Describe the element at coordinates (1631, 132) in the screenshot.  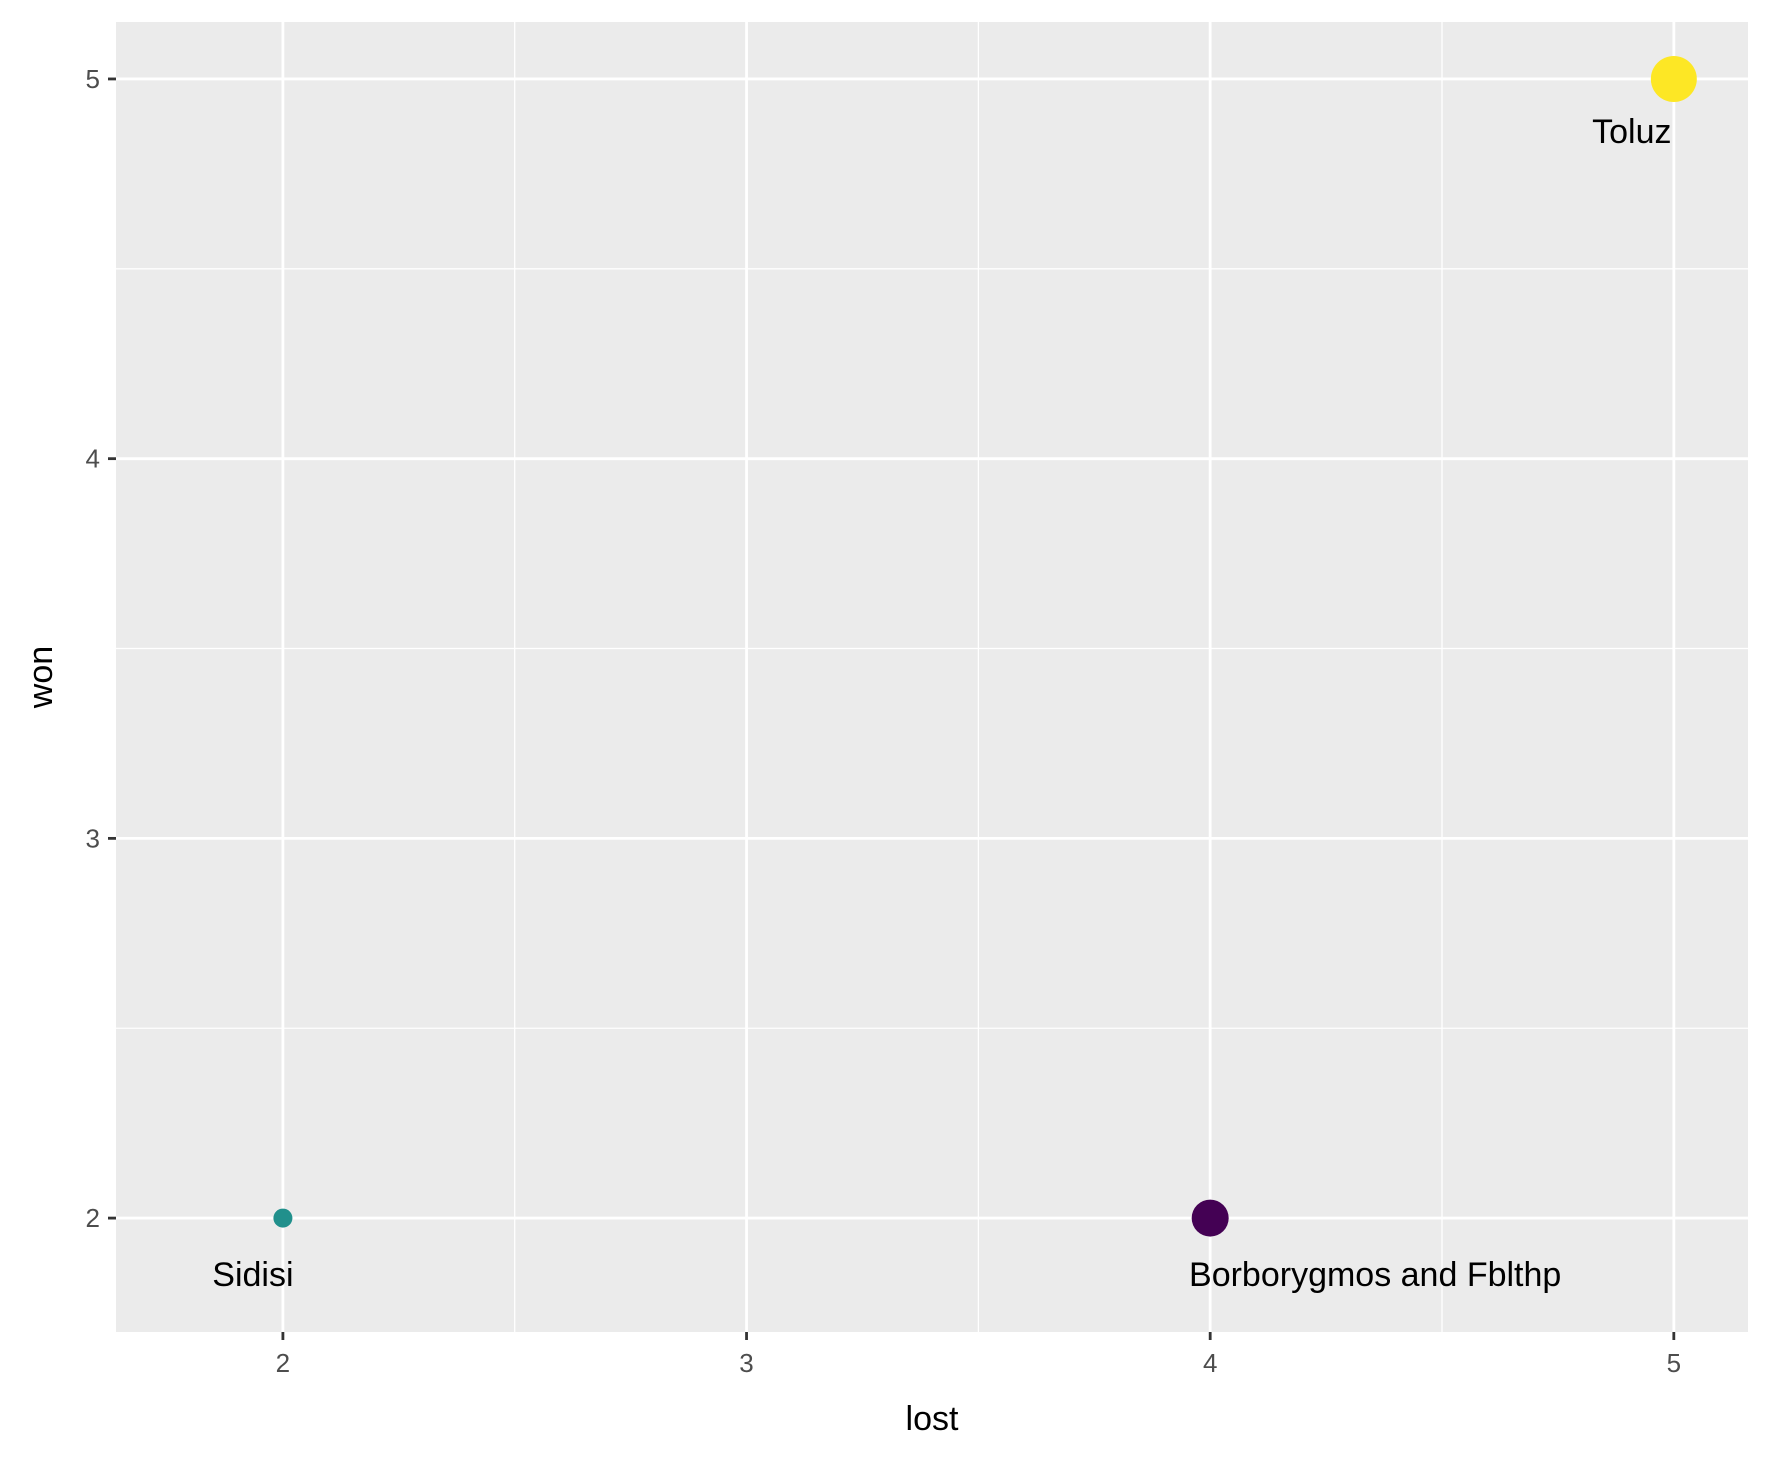
I see `data-point-label: Toluz` at that location.